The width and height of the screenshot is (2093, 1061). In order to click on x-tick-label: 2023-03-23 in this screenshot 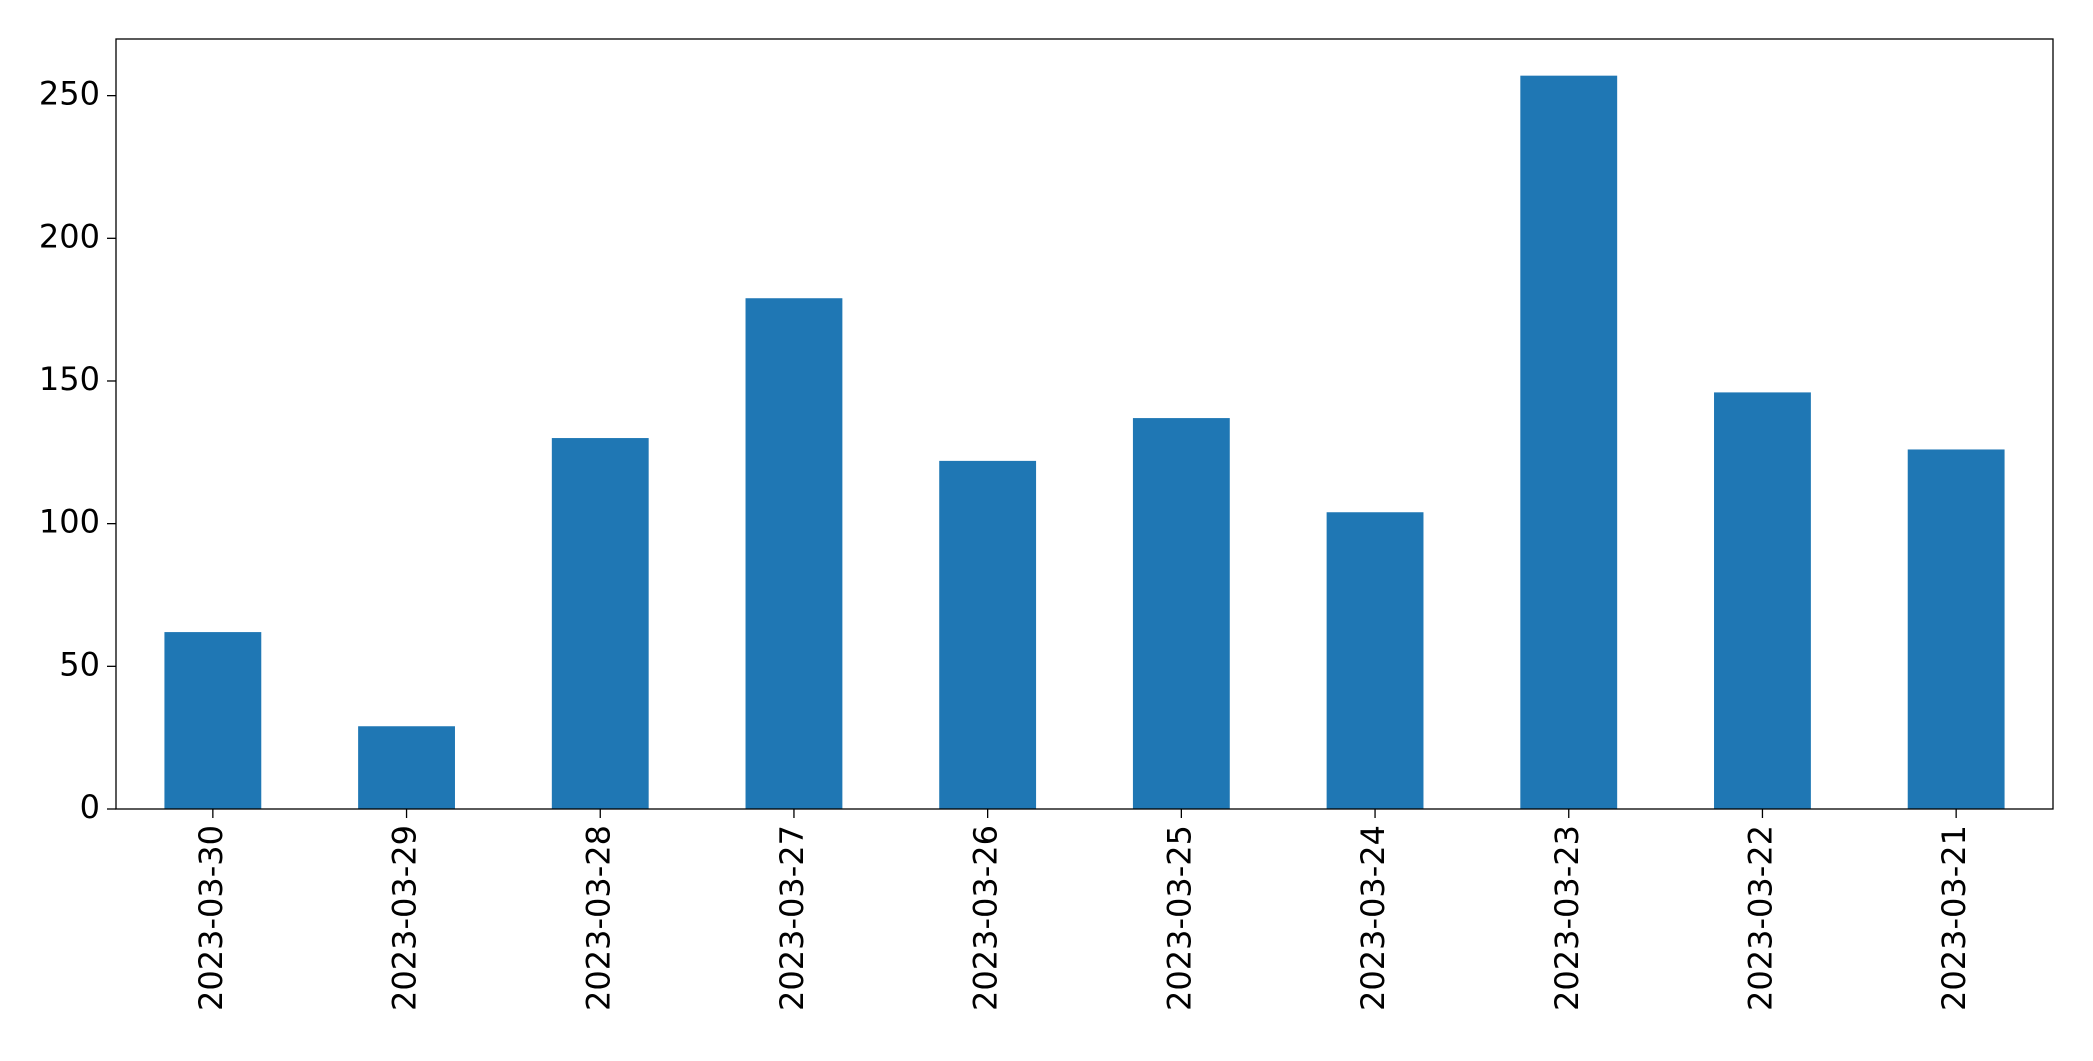, I will do `click(1567, 918)`.